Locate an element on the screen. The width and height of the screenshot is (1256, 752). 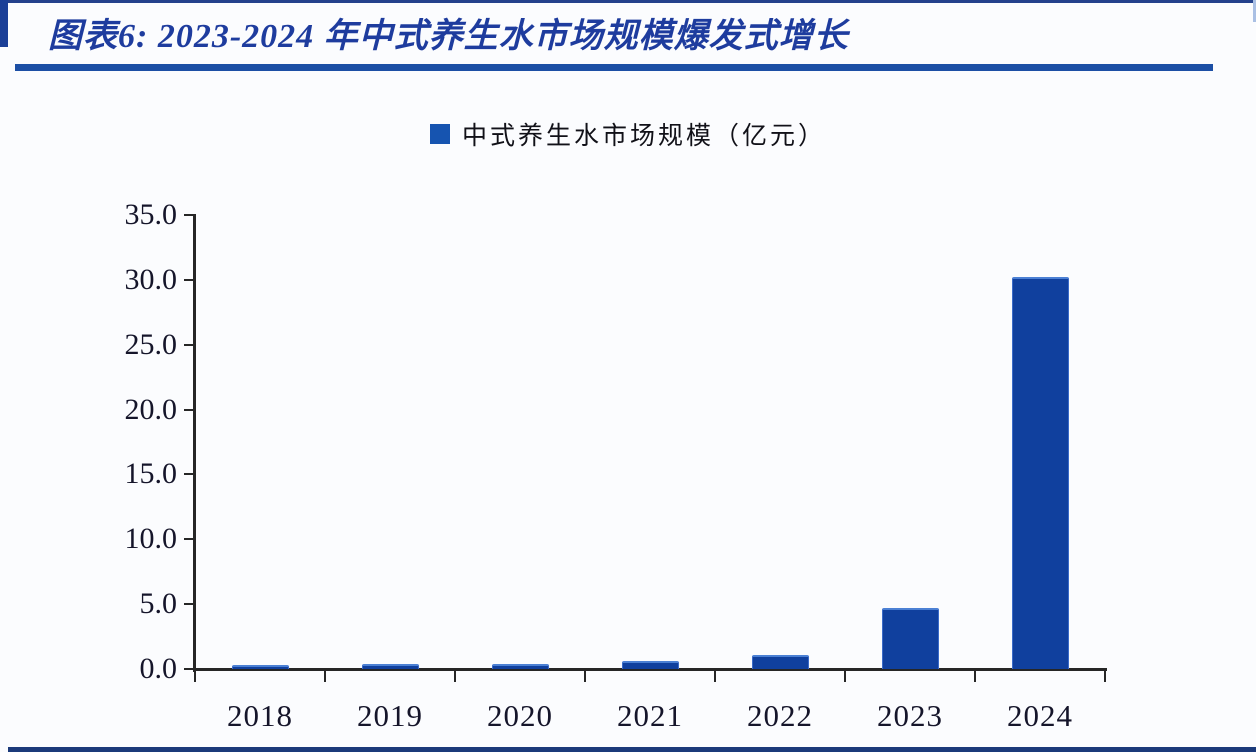
x-tick-label: 2022 is located at coordinates (780, 715).